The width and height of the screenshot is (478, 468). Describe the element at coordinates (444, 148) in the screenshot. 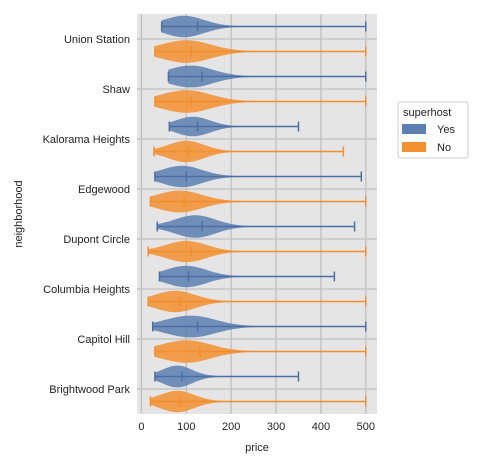

I see `legend-label-no: No` at that location.